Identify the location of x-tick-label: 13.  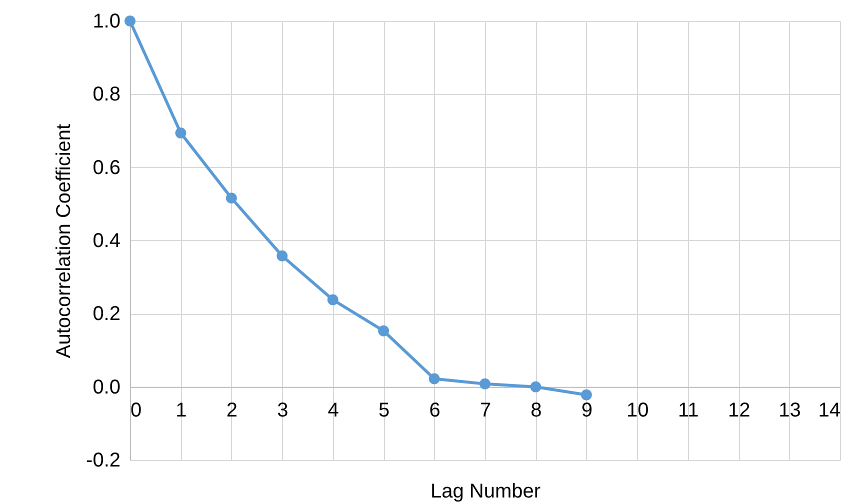
(789, 410).